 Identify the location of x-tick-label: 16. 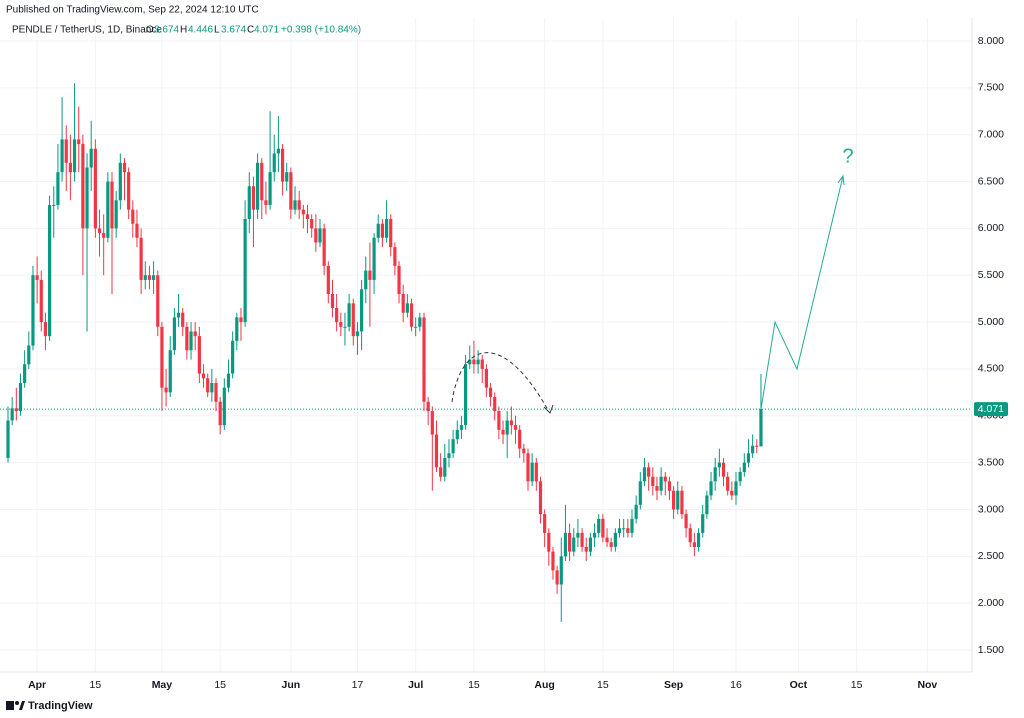
(736, 685).